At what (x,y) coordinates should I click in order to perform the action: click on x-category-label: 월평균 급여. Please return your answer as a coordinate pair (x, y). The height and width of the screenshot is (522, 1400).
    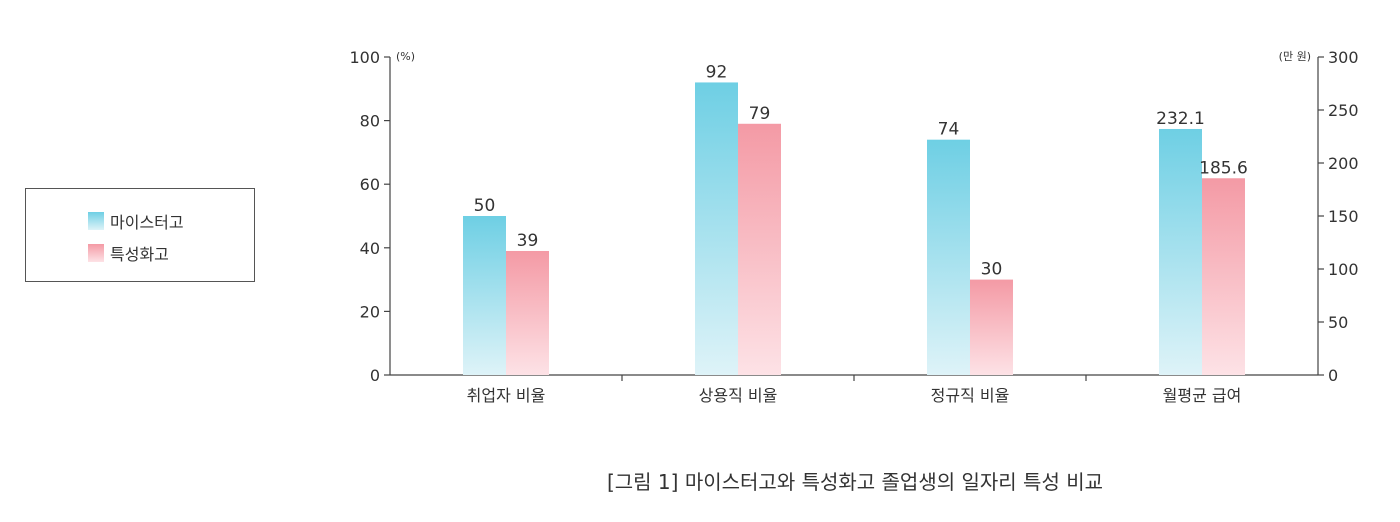
    Looking at the image, I should click on (1202, 395).